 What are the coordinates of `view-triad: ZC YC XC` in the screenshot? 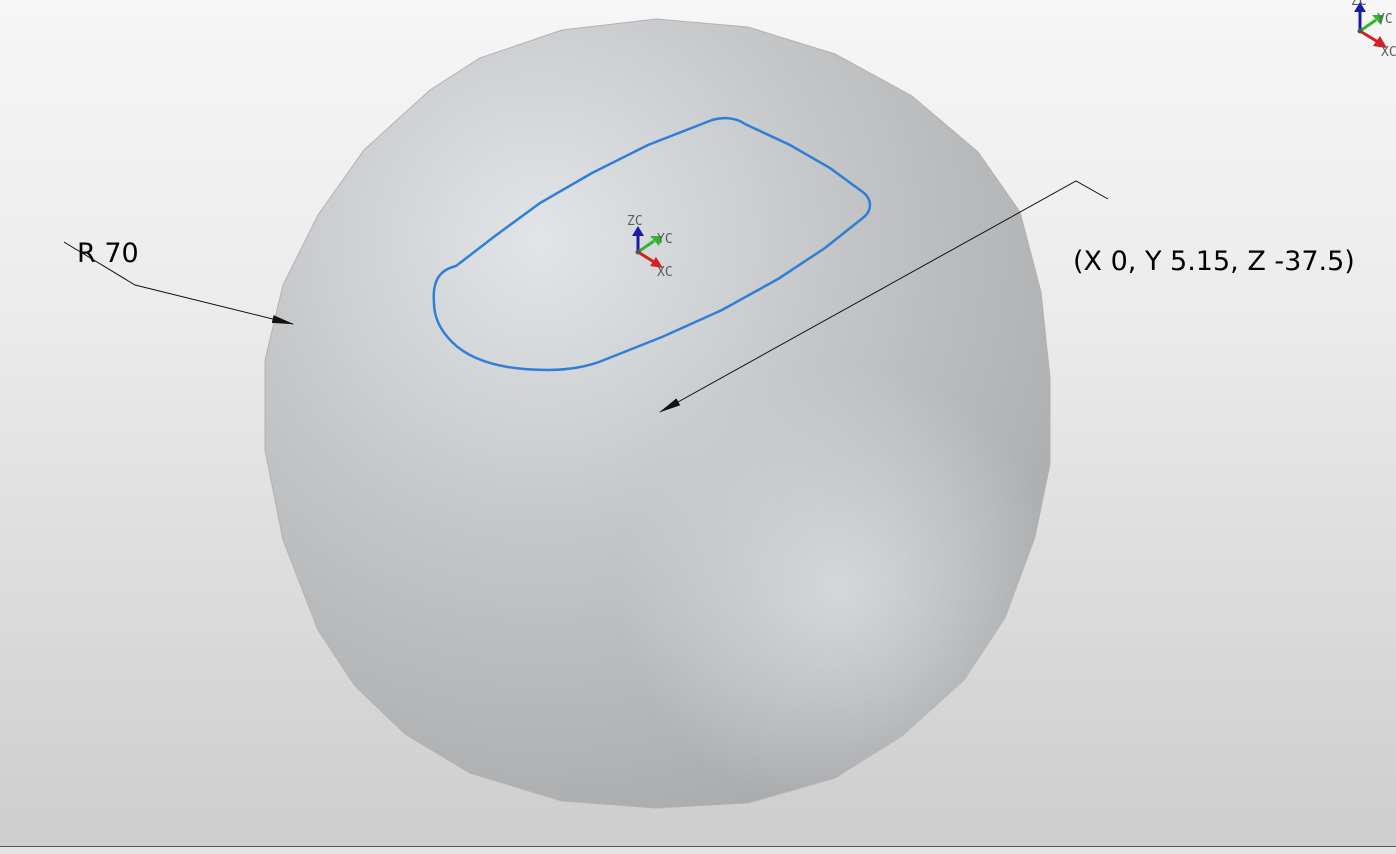 It's located at (1373, 30).